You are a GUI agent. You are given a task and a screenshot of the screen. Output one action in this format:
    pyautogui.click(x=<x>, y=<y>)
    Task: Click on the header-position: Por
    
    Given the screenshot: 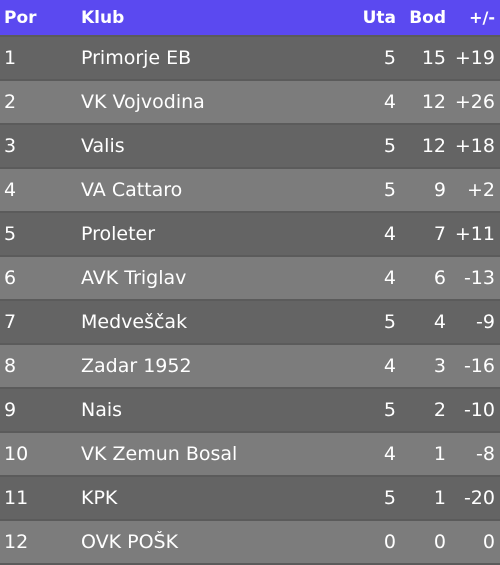 What is the action you would take?
    pyautogui.click(x=20, y=17)
    